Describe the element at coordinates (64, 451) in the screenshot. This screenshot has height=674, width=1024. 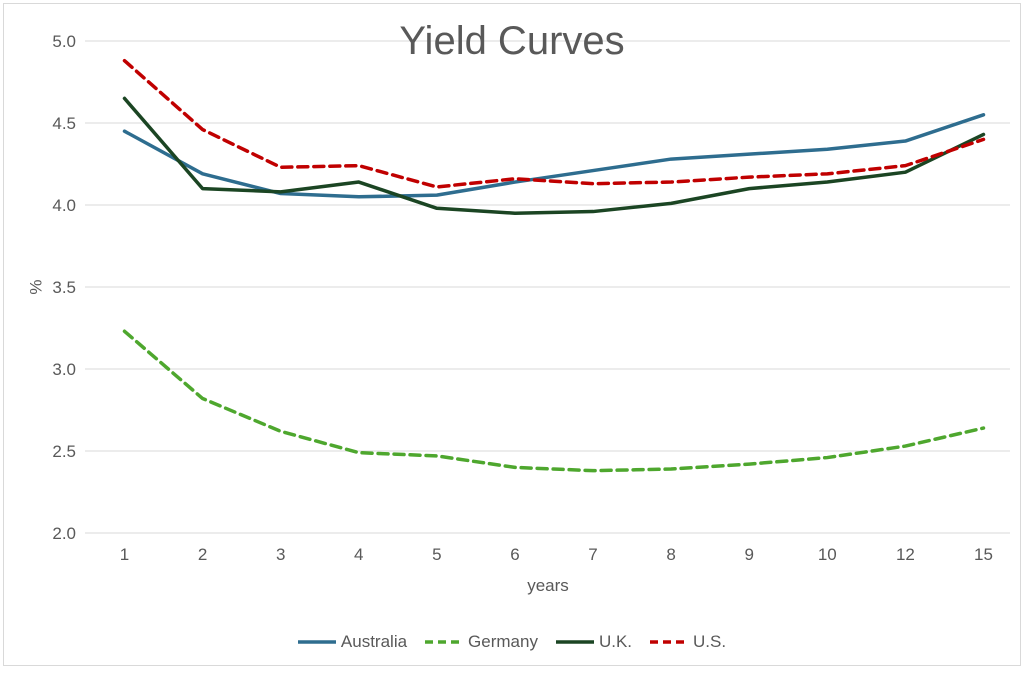
I see `y-tick-label: 2.5` at that location.